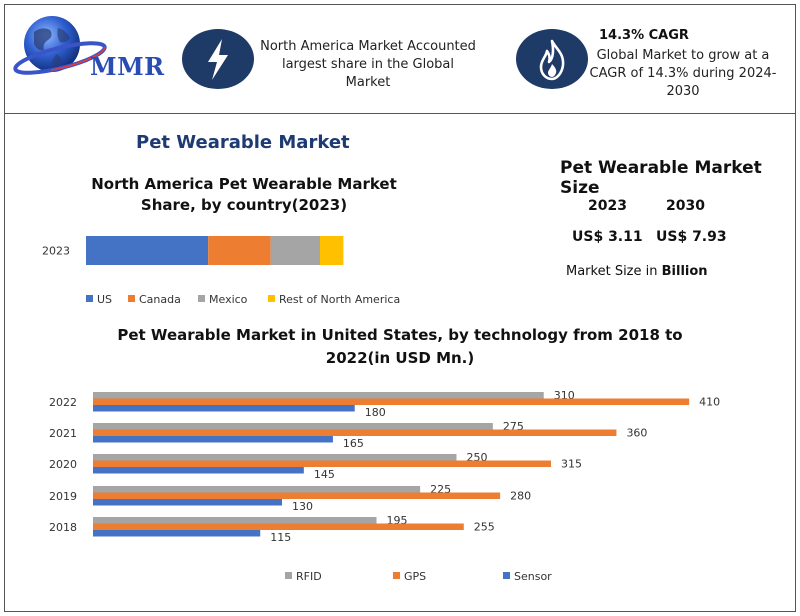 The image size is (800, 616). I want to click on share-legend-swatch-canada, so click(131, 298).